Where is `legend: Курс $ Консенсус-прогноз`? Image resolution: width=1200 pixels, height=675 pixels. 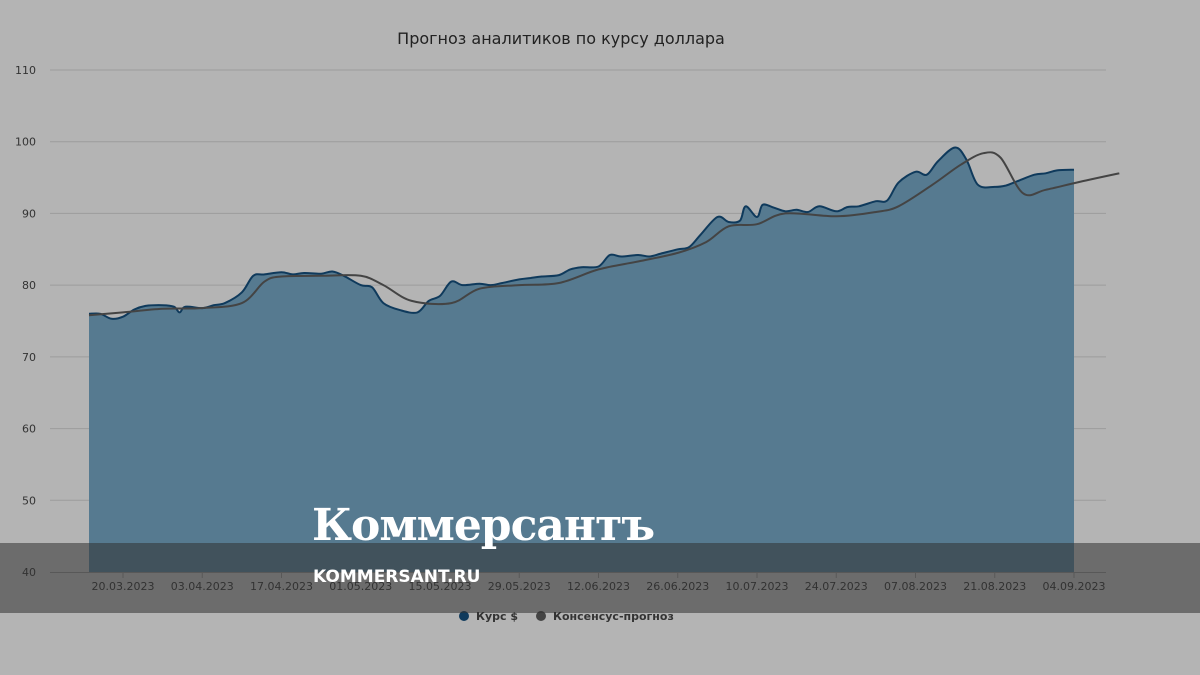
legend: Курс $ Консенсус-прогноз is located at coordinates (566, 616).